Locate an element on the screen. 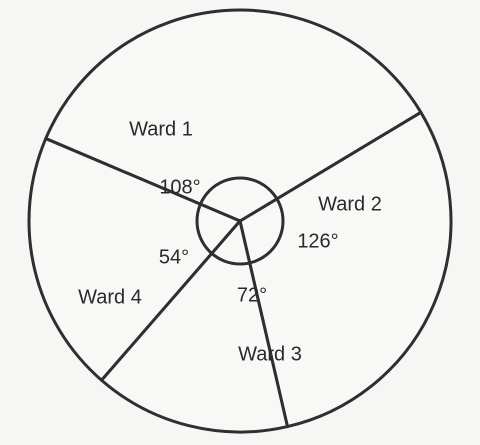 This screenshot has width=480, height=445. pie-slice-label: Ward 4 is located at coordinates (110, 297).